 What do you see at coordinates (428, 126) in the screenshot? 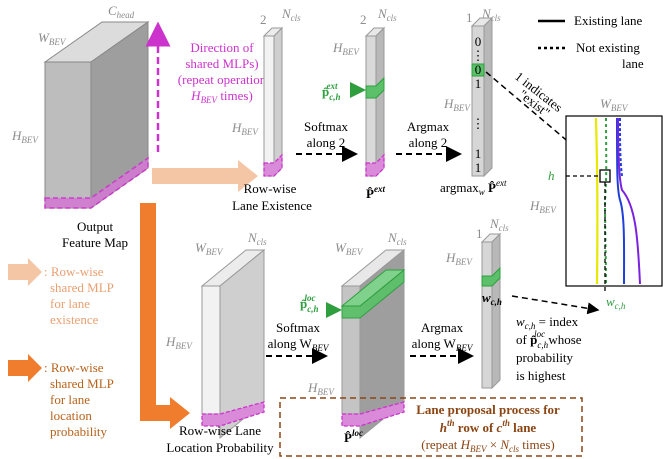
I see `argmax-ext-1: Argmax` at bounding box center [428, 126].